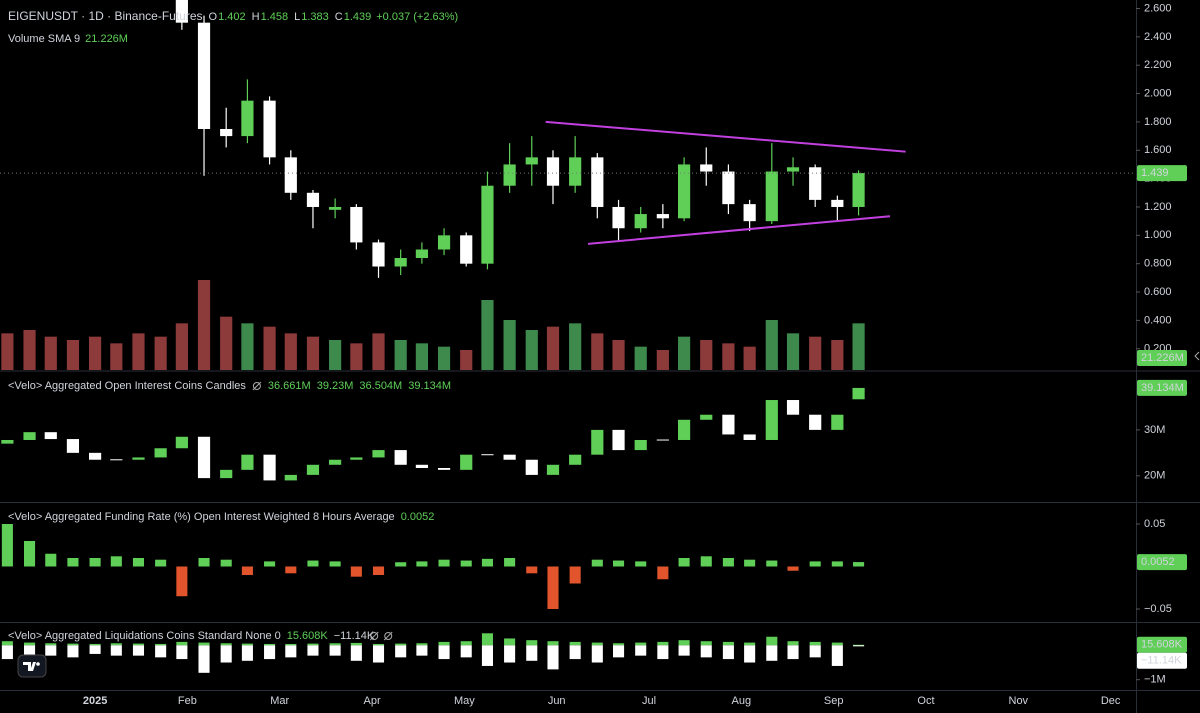 Image resolution: width=1200 pixels, height=713 pixels. What do you see at coordinates (1197, 356) in the screenshot?
I see `collapse-arrow` at bounding box center [1197, 356].